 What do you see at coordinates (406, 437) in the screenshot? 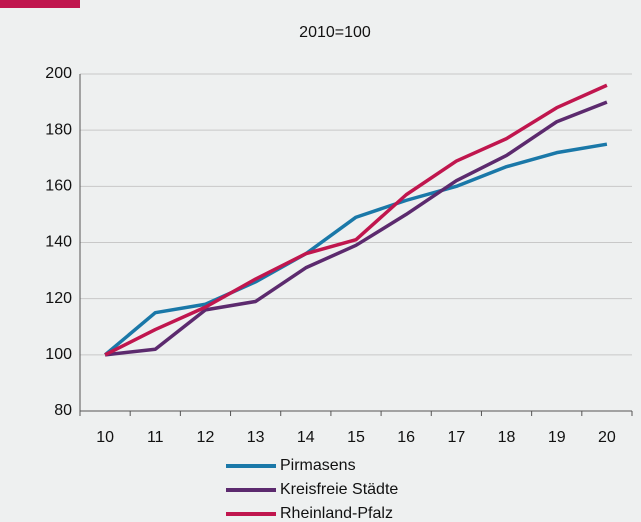
I see `x-tick-label: 16` at bounding box center [406, 437].